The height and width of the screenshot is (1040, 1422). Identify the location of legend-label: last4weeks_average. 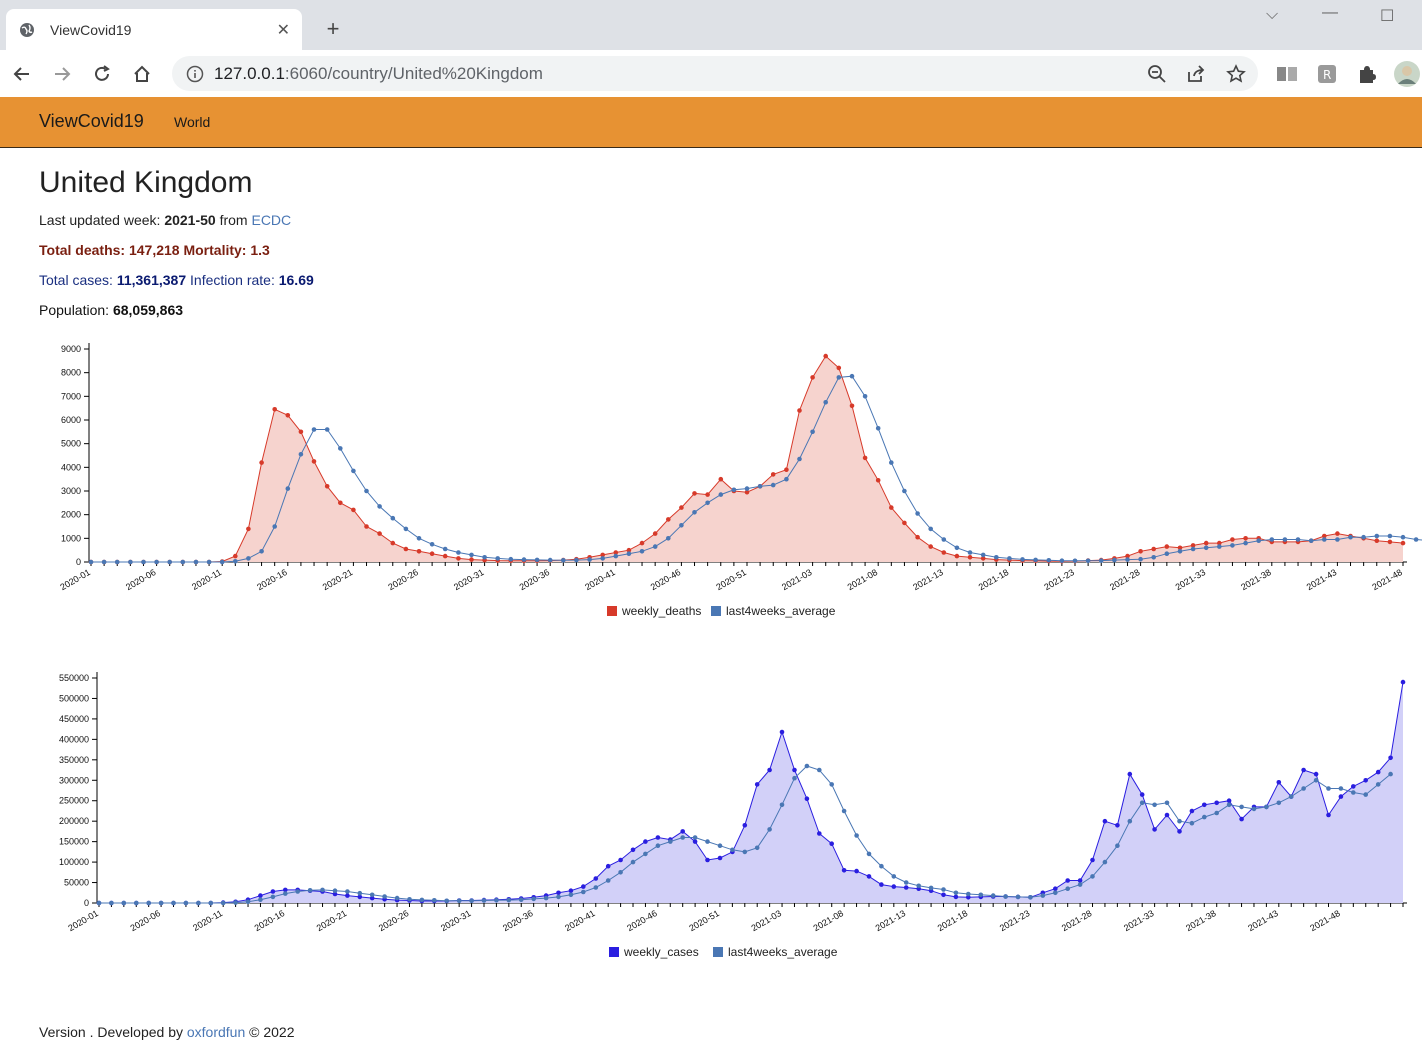
(783, 952).